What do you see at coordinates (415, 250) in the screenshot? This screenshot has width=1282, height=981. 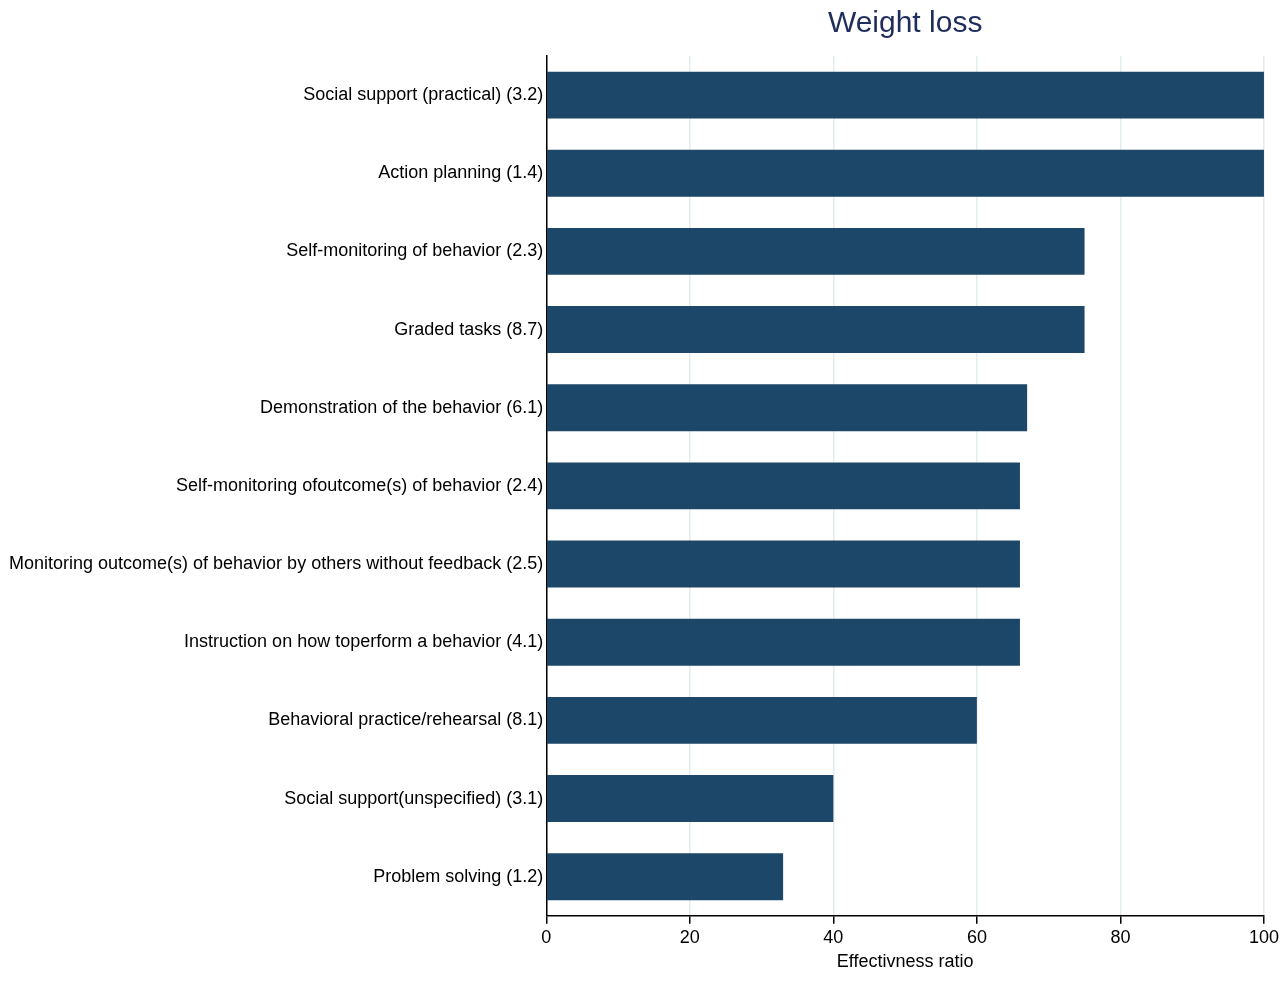 I see `y-tick-label: Self-monitoring of behavior (2.3)` at bounding box center [415, 250].